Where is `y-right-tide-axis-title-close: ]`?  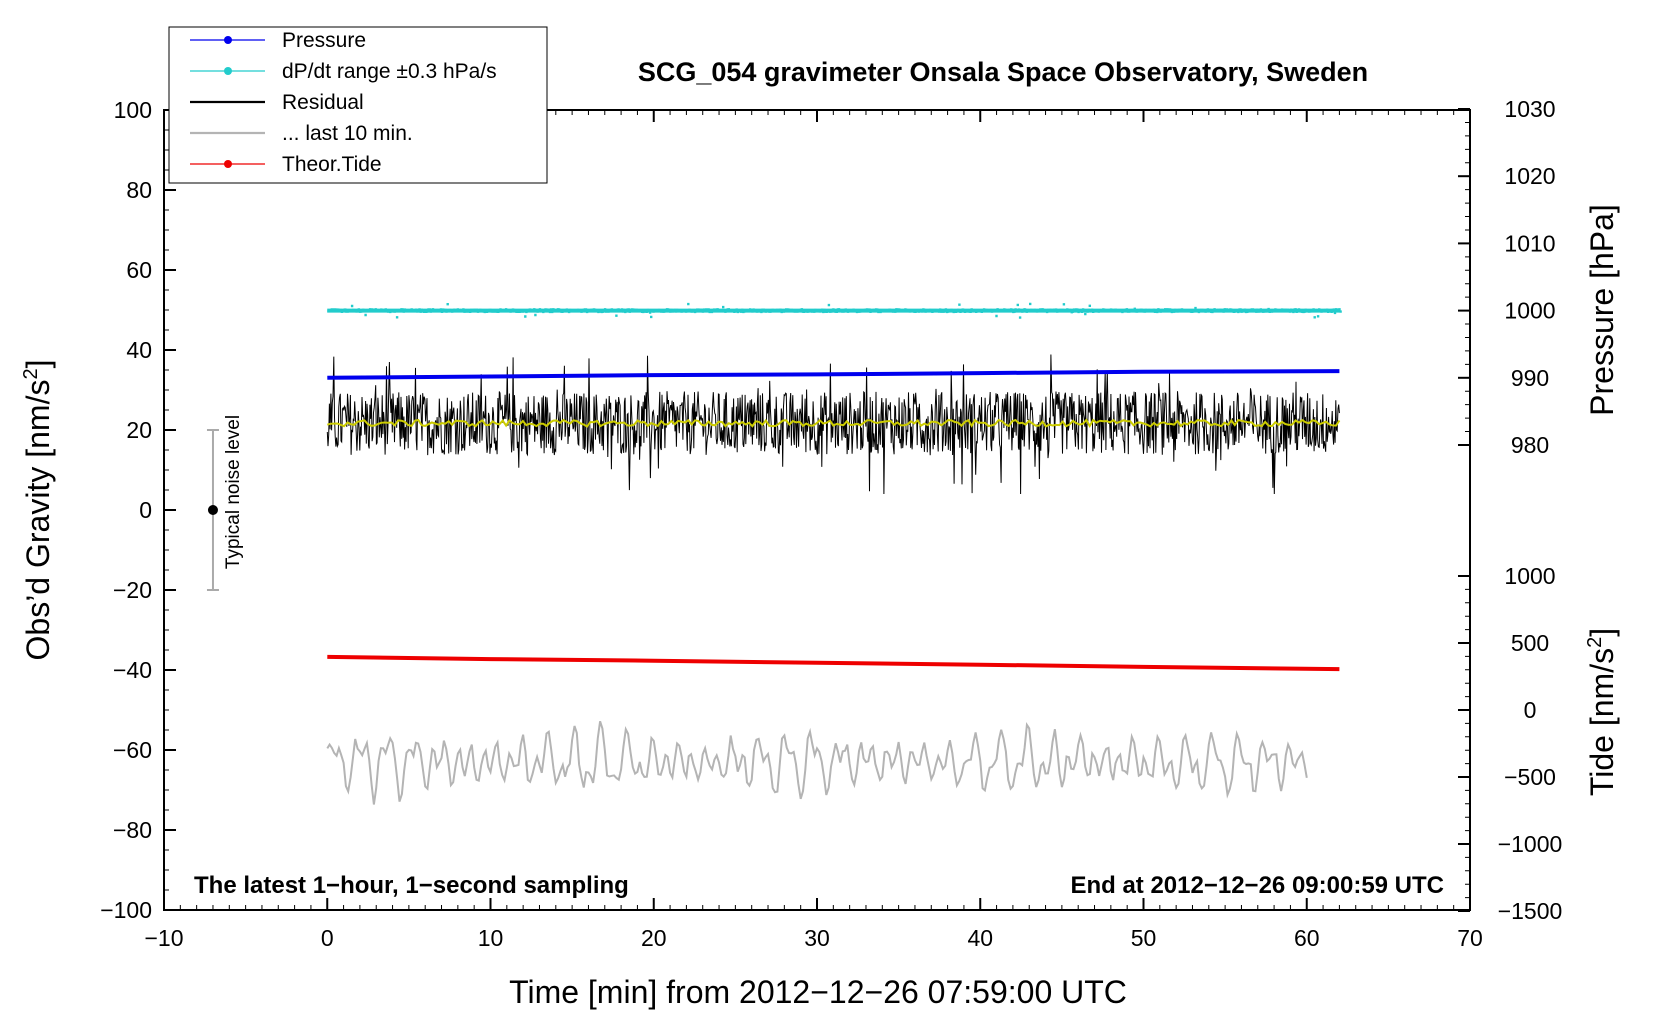
y-right-tide-axis-title-close: ] is located at coordinates (1602, 632).